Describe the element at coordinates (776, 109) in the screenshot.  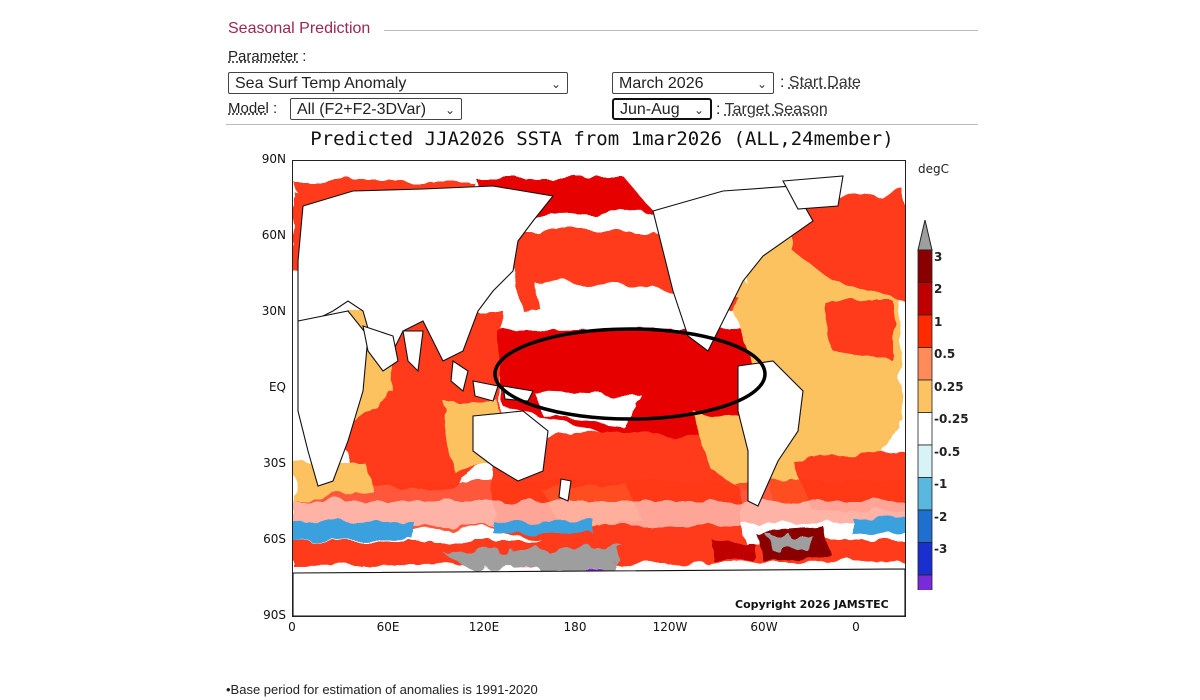
I see `target-season-link: Target Season` at that location.